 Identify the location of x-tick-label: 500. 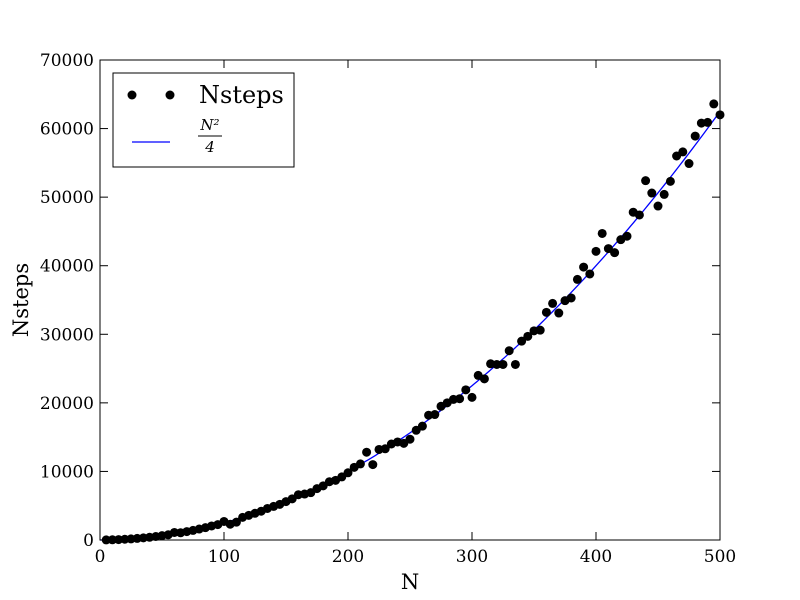
(720, 557).